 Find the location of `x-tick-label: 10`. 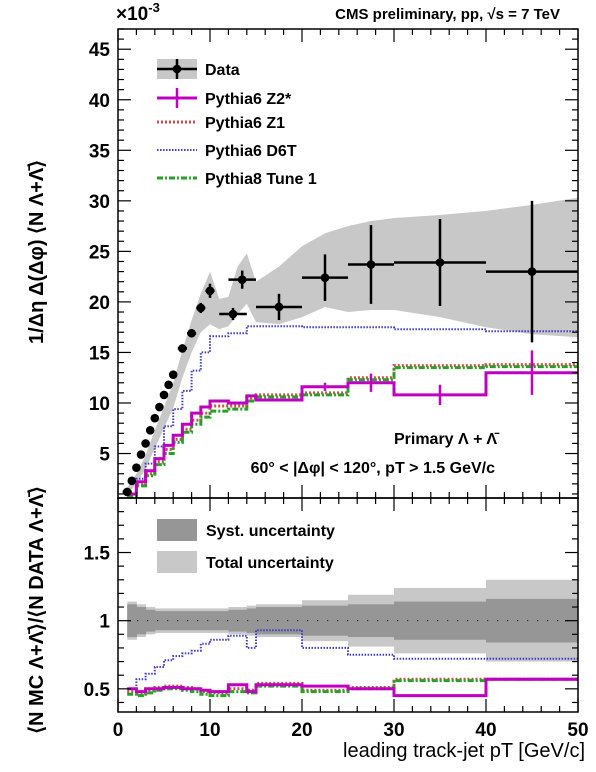

x-tick-label: 10 is located at coordinates (209, 730).